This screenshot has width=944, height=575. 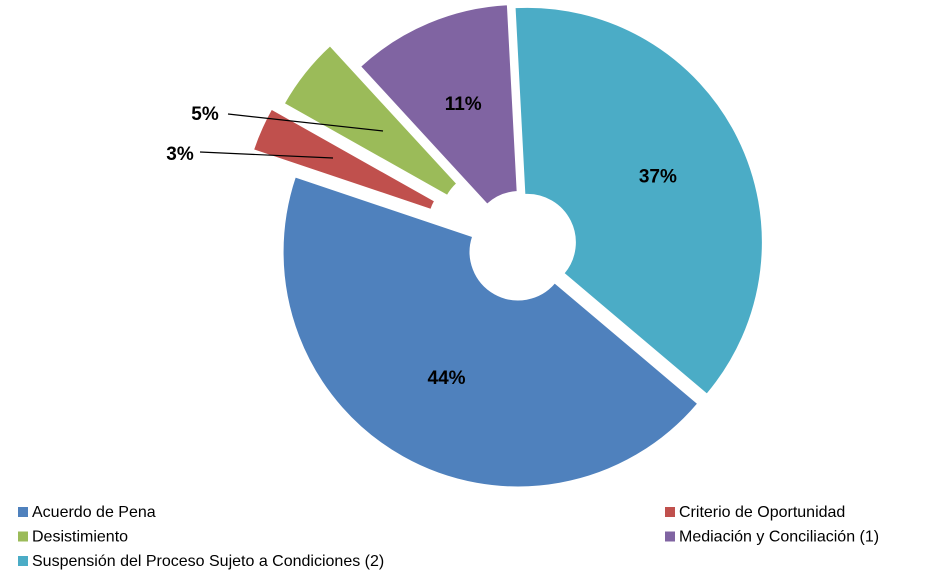 What do you see at coordinates (779, 537) in the screenshot?
I see `legend-label: Mediación y Conciliación (1)` at bounding box center [779, 537].